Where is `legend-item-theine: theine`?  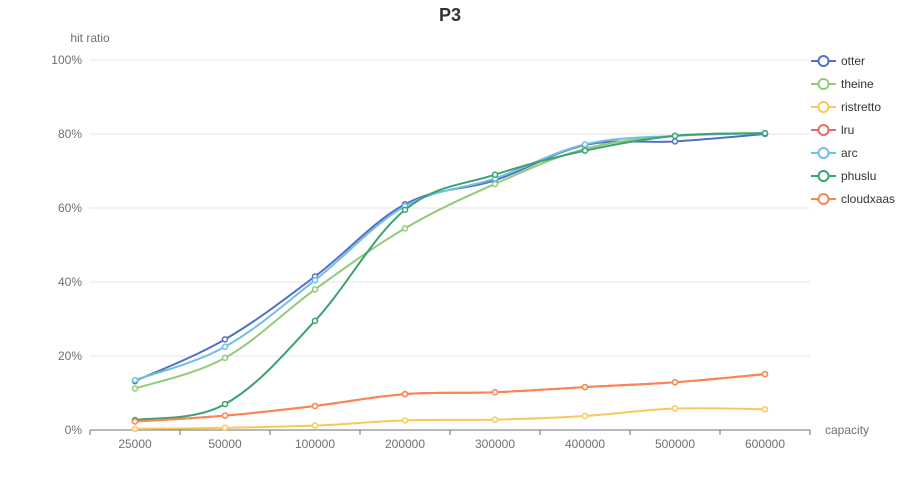 legend-item-theine: theine is located at coordinates (842, 84).